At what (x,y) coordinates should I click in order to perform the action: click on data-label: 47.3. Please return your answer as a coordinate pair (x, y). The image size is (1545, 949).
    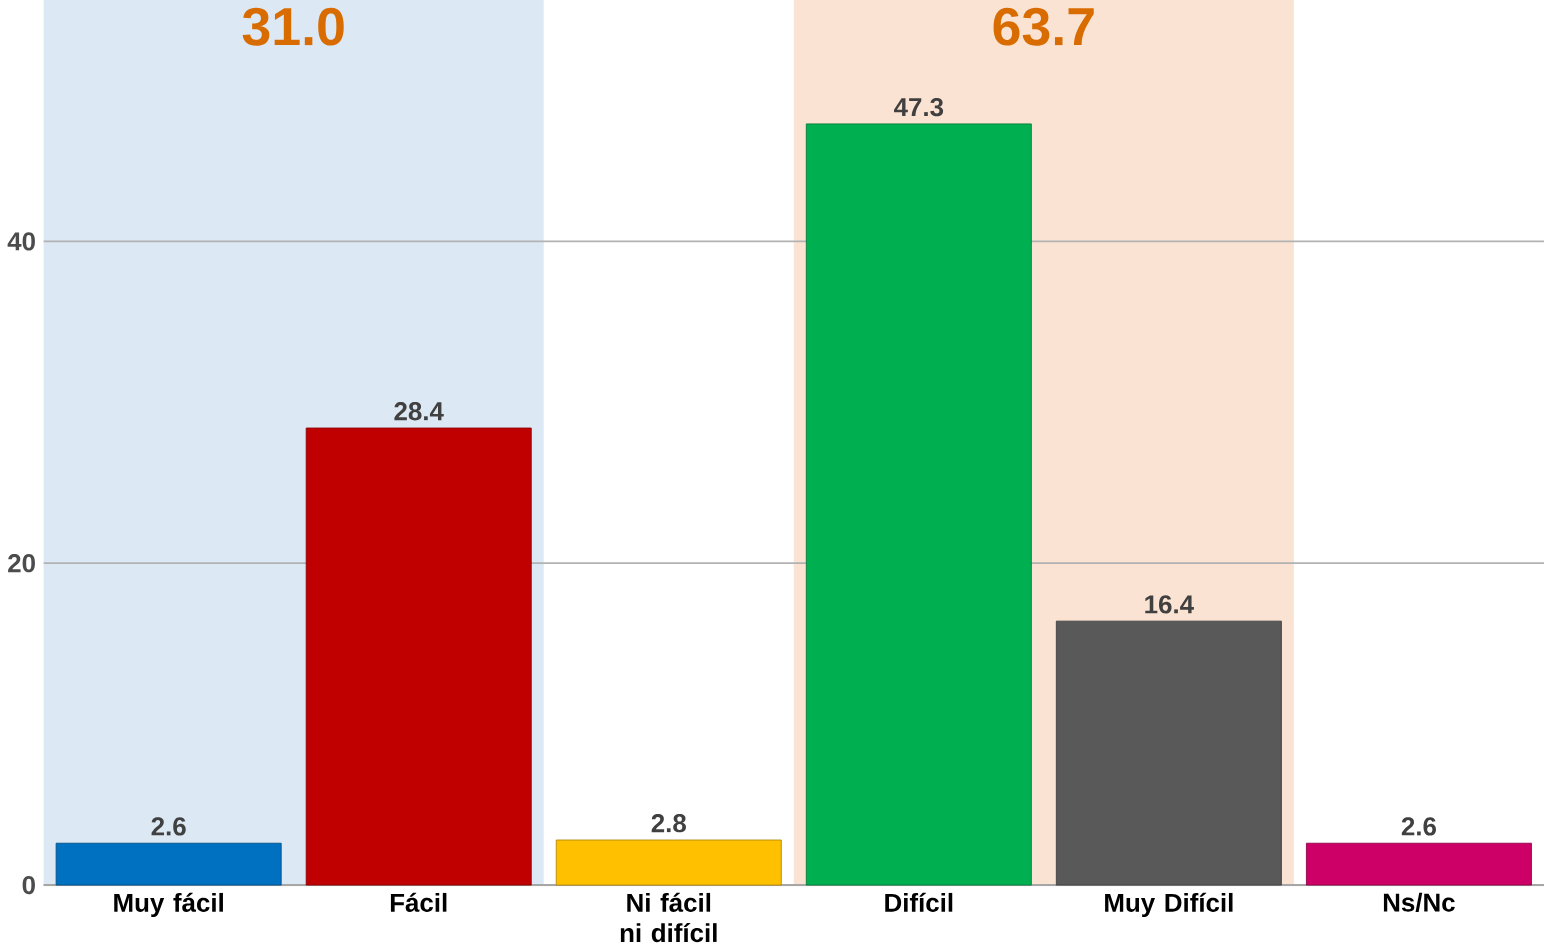
    Looking at the image, I should click on (919, 107).